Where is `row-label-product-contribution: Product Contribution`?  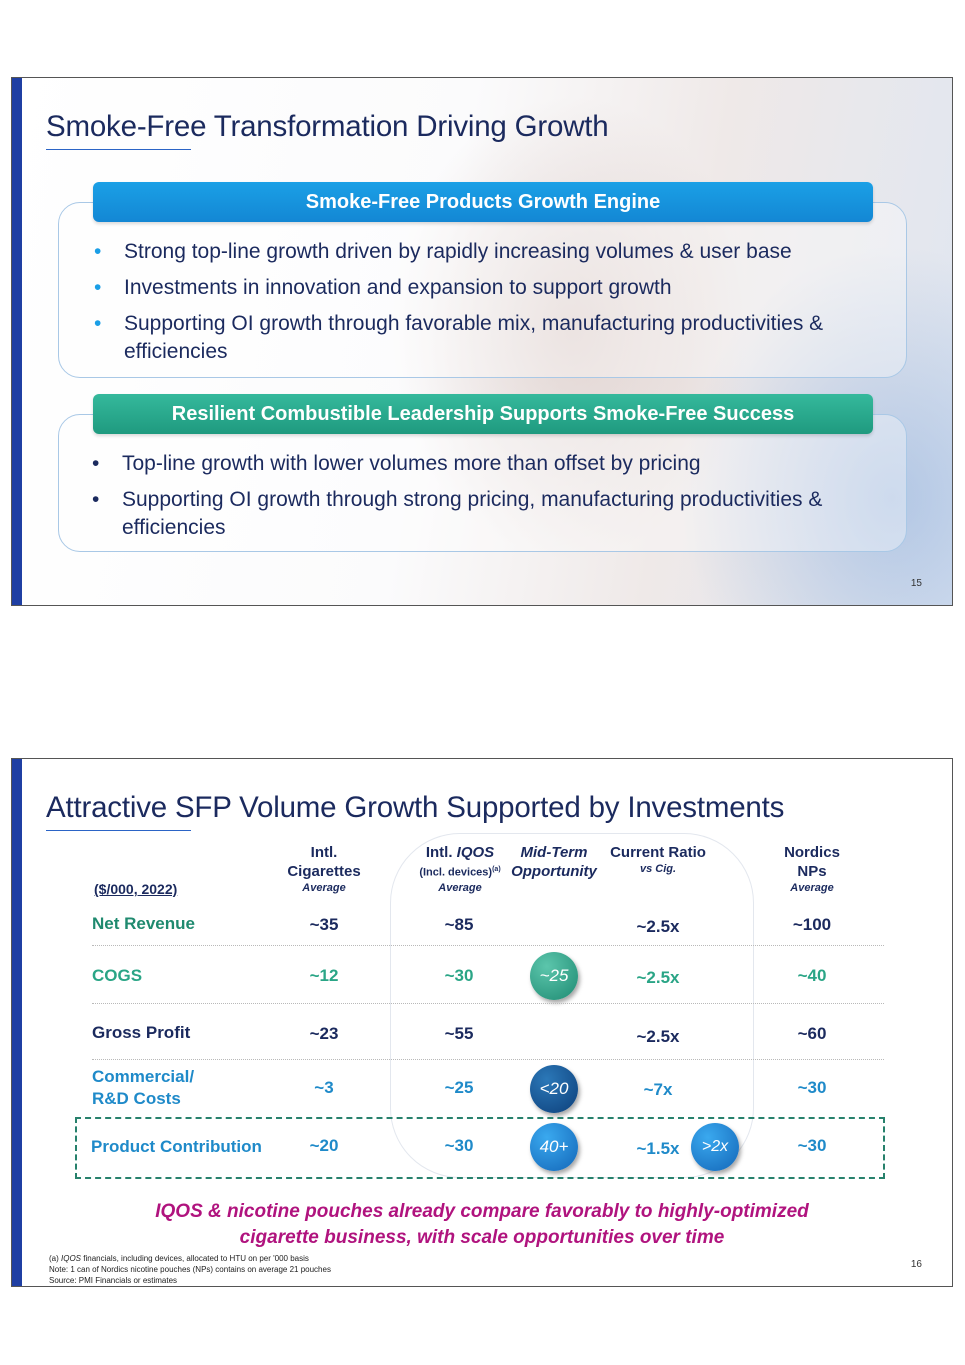
row-label-product-contribution: Product Contribution is located at coordinates (176, 1146).